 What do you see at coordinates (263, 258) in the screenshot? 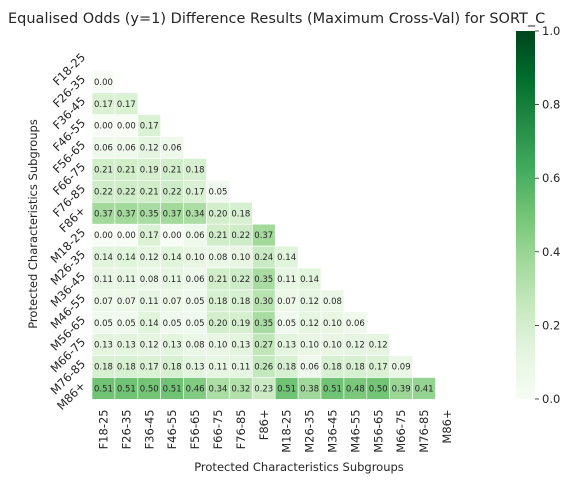
I see `cell-value-label: 0.24` at bounding box center [263, 258].